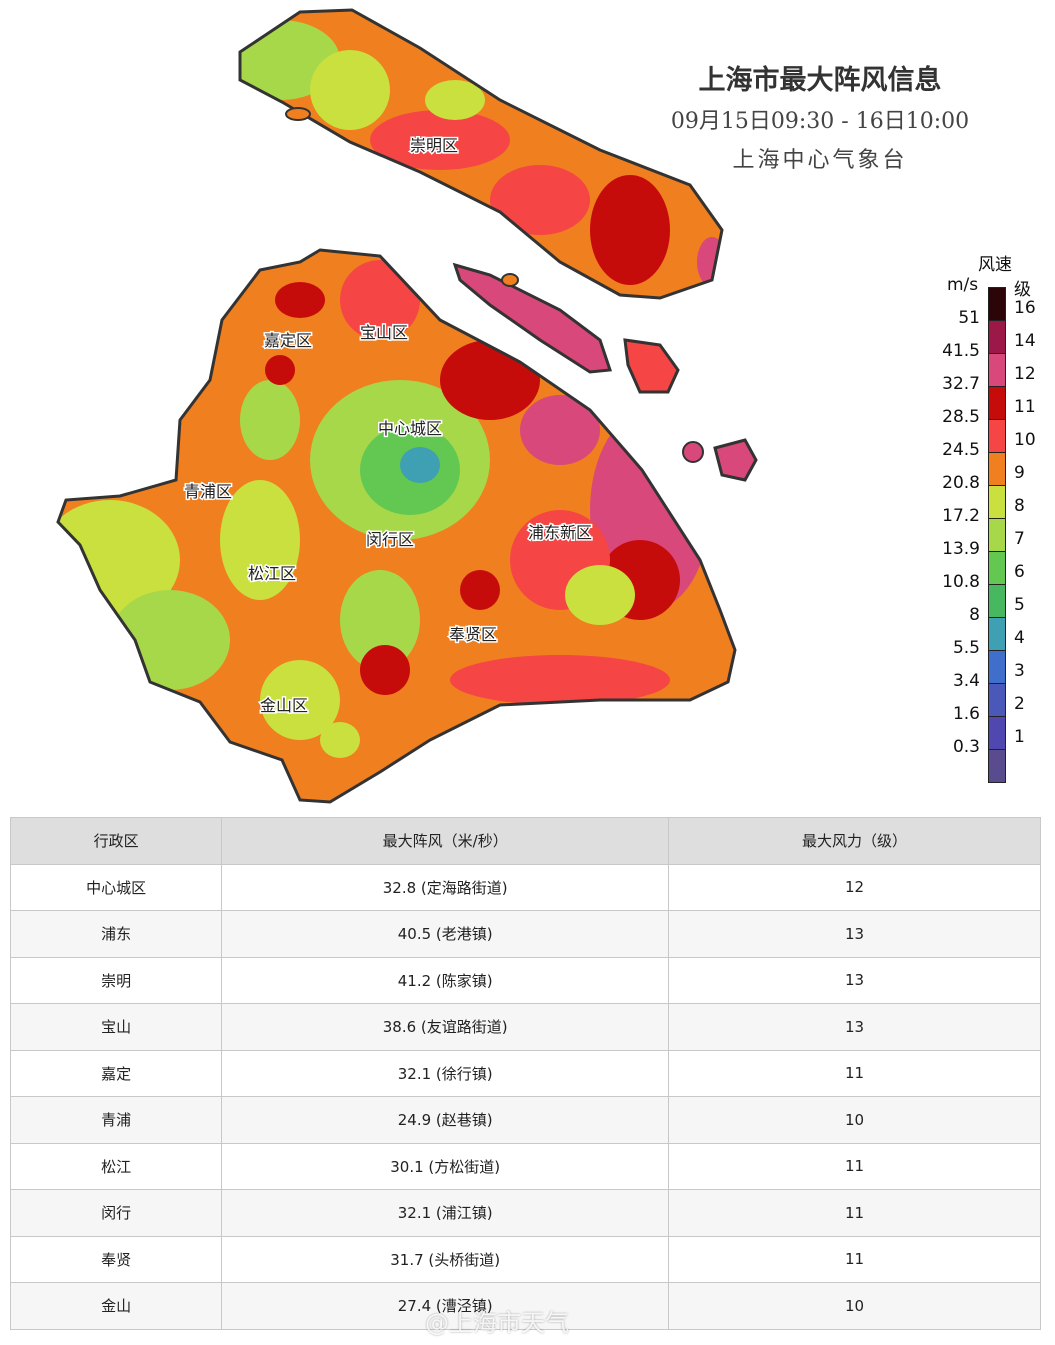  What do you see at coordinates (966, 714) in the screenshot?
I see `legend-speed-label: 1.6` at bounding box center [966, 714].